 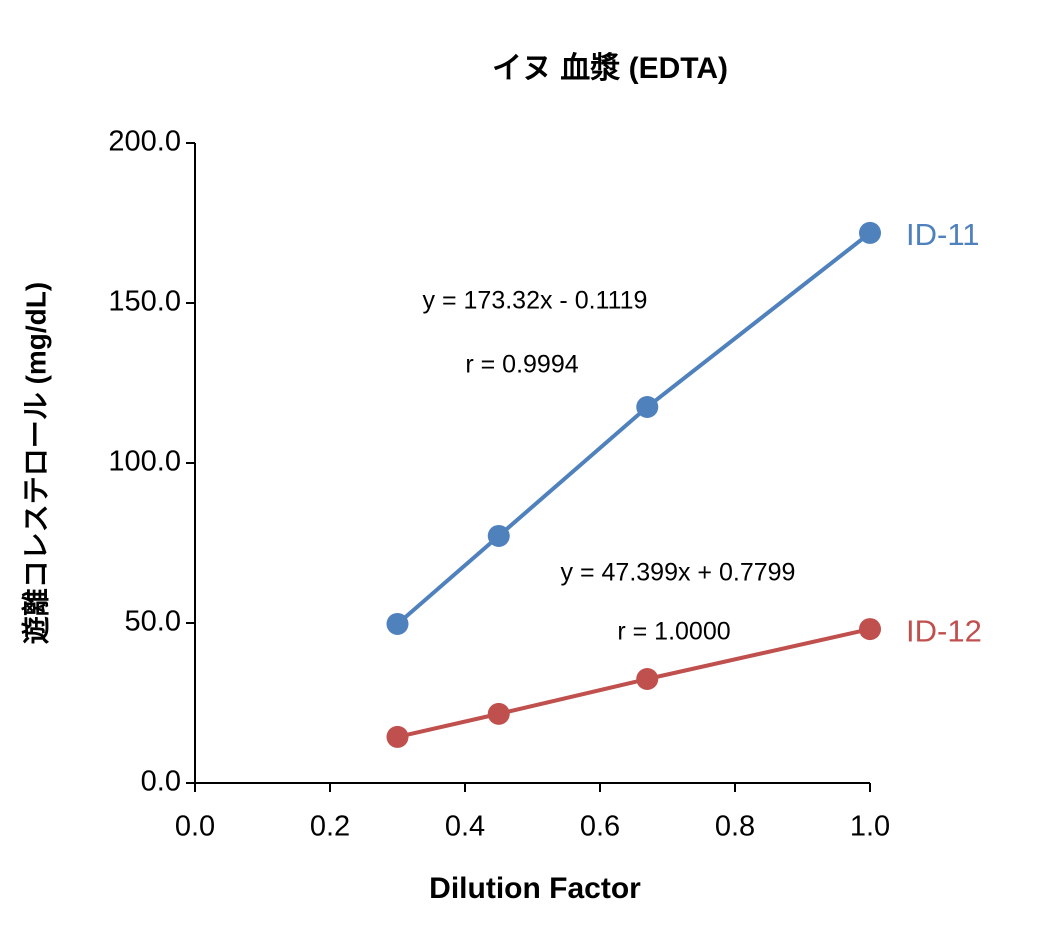 What do you see at coordinates (610, 68) in the screenshot?
I see `chart-title: イヌ 血漿 (EDTA)` at bounding box center [610, 68].